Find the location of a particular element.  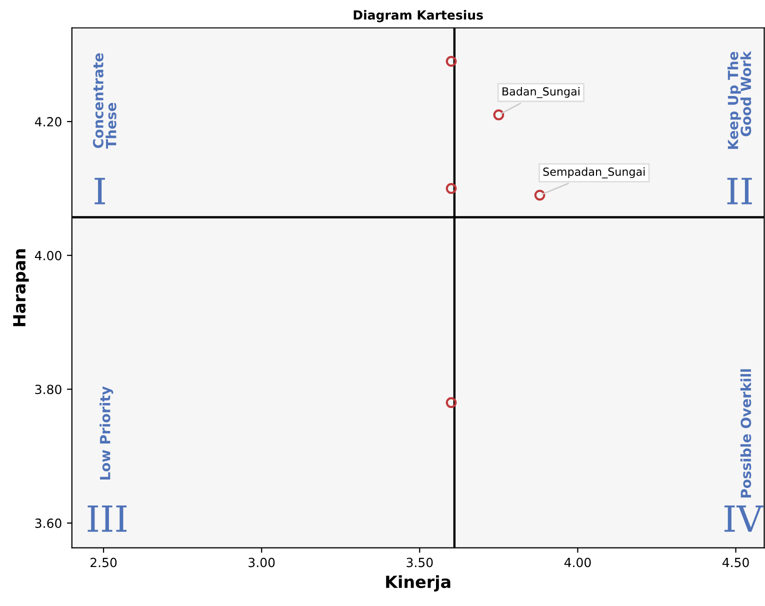

x-tick-label: 3.50 is located at coordinates (419, 563).